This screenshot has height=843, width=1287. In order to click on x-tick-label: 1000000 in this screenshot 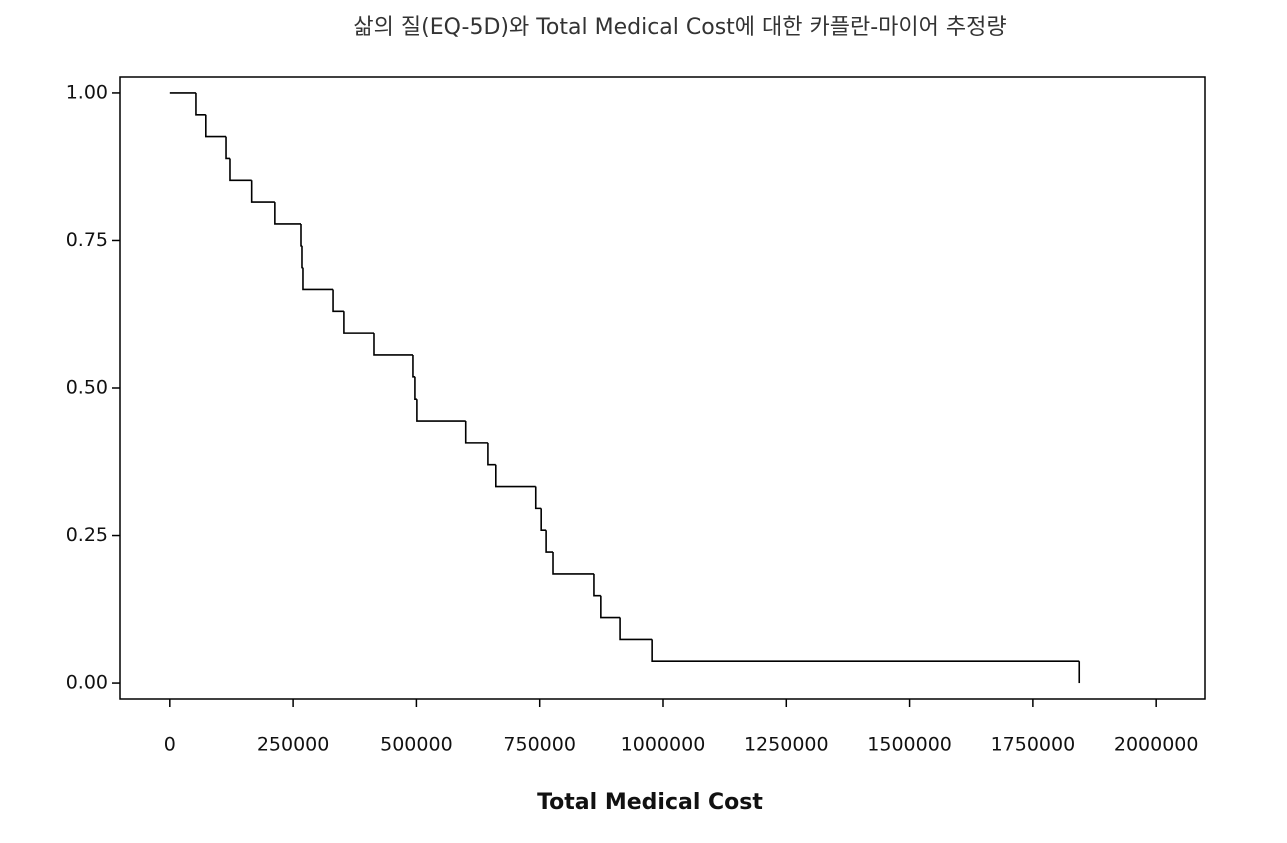, I will do `click(663, 745)`.